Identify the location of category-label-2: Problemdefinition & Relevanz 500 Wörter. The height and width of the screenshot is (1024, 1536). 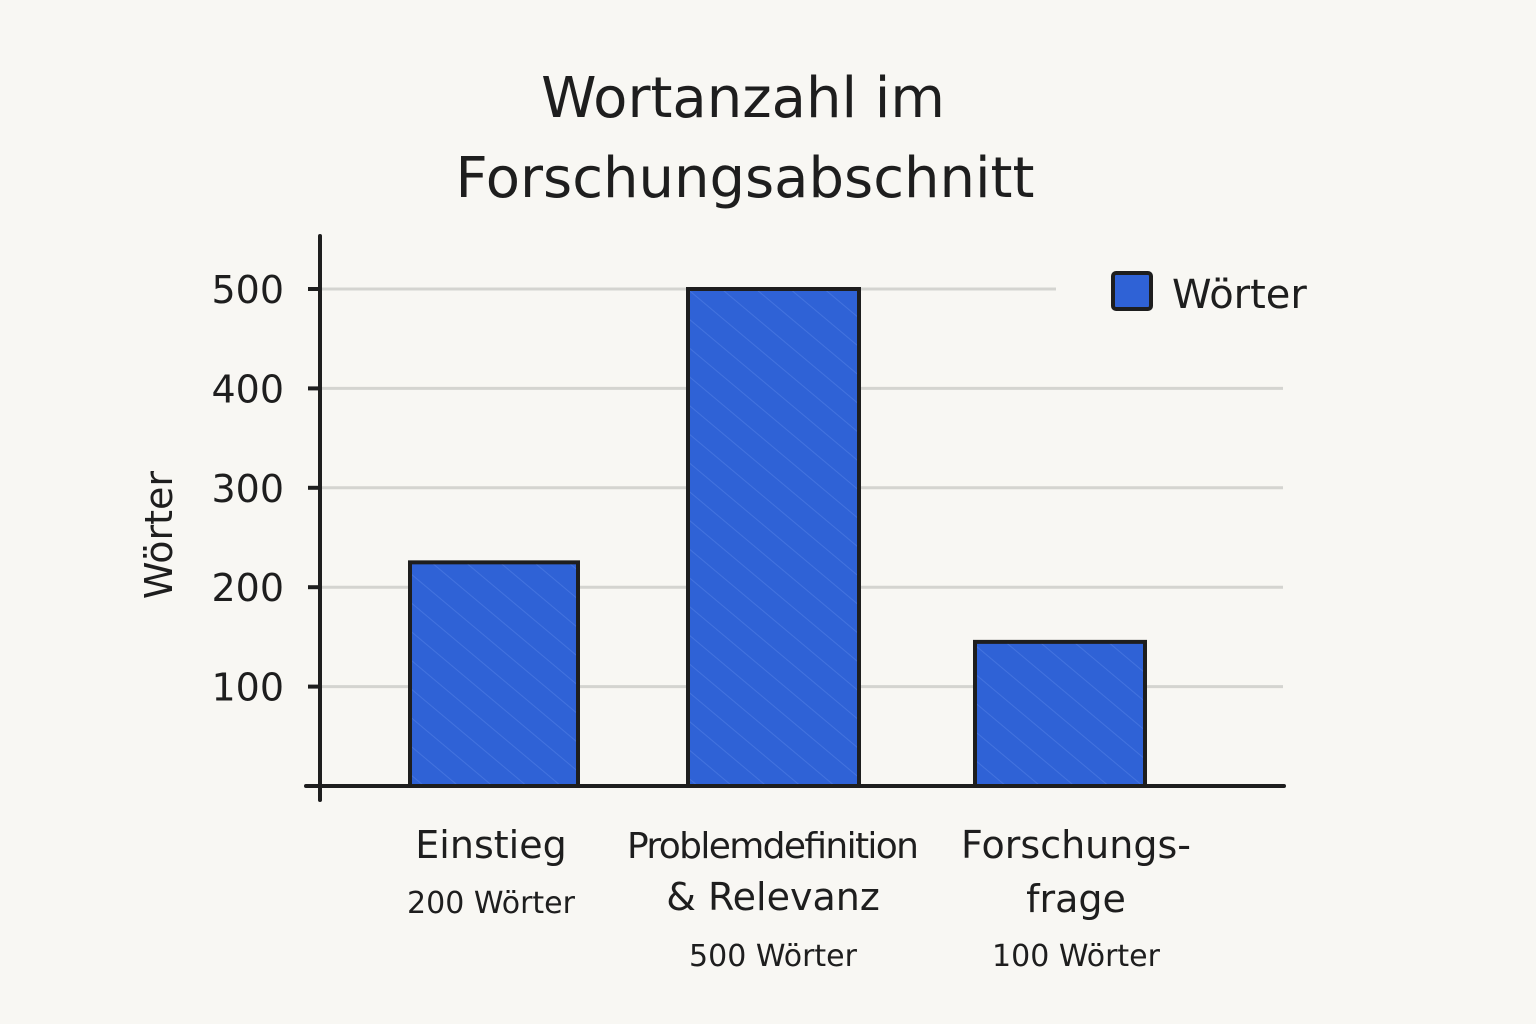
(773, 900).